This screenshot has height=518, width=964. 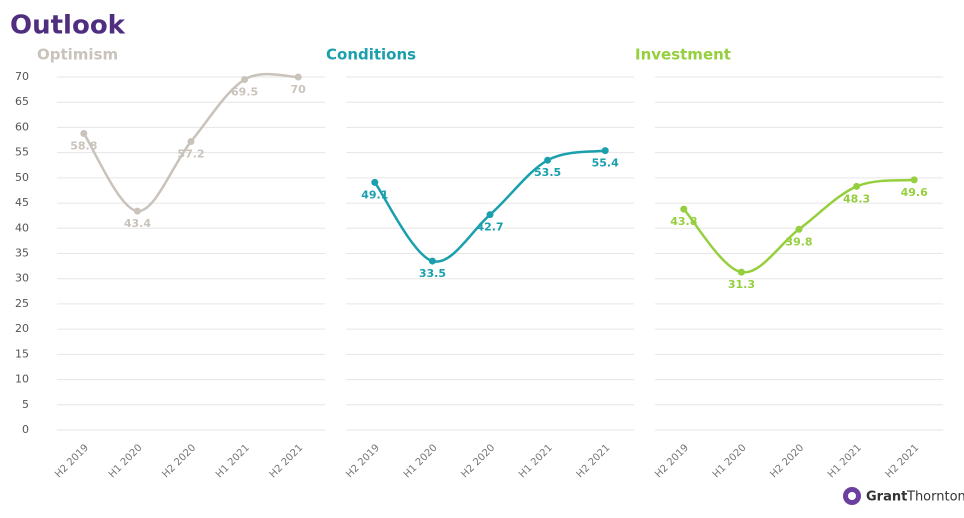 I want to click on data-label: 55.4, so click(x=605, y=163).